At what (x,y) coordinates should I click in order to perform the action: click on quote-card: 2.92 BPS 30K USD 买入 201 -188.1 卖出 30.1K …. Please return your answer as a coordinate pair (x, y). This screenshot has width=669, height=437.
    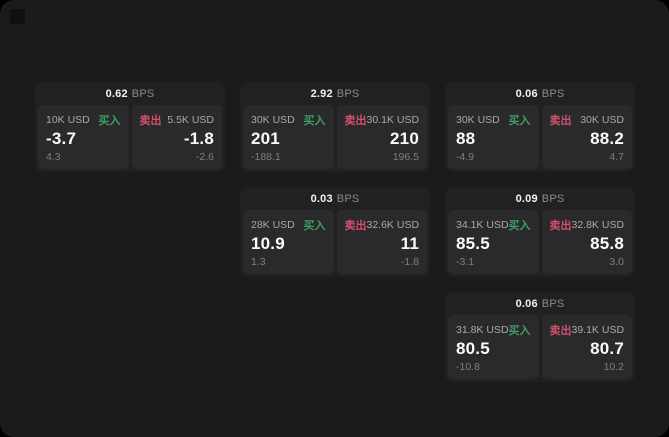
    Looking at the image, I should click on (335, 127).